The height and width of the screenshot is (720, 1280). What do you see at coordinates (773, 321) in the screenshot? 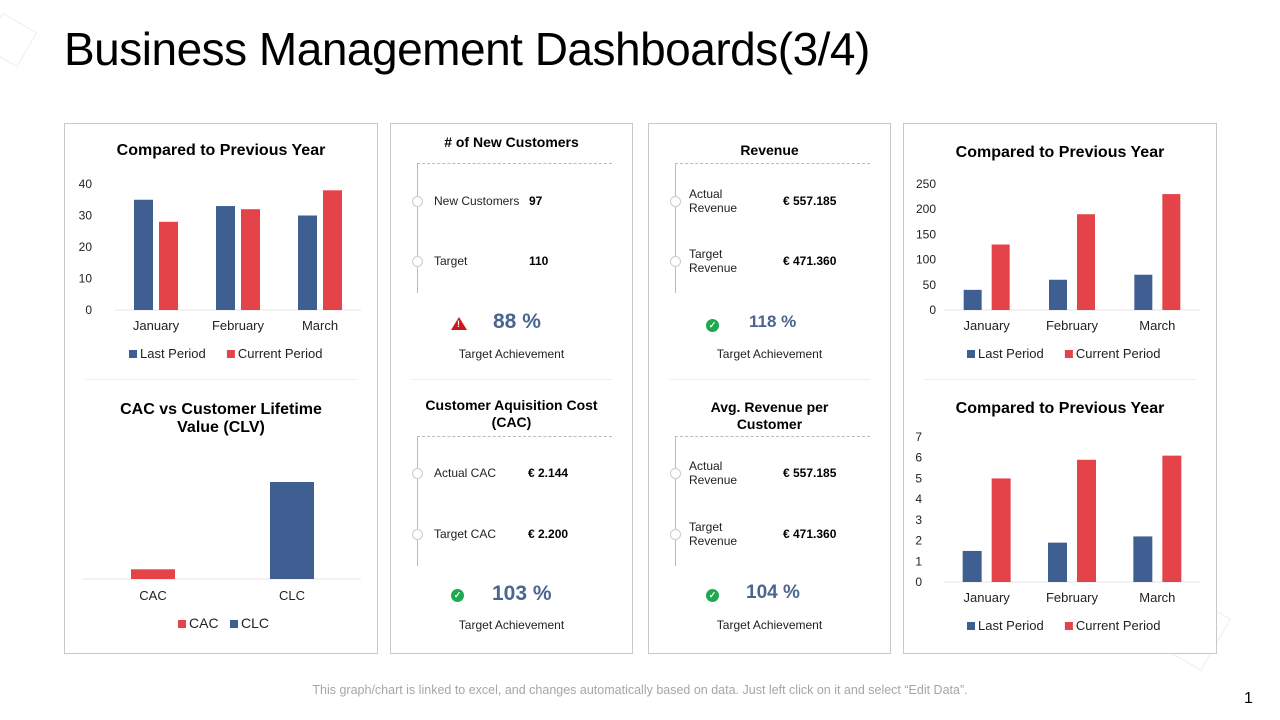
I see `target-achievement-percent: 118 %` at bounding box center [773, 321].